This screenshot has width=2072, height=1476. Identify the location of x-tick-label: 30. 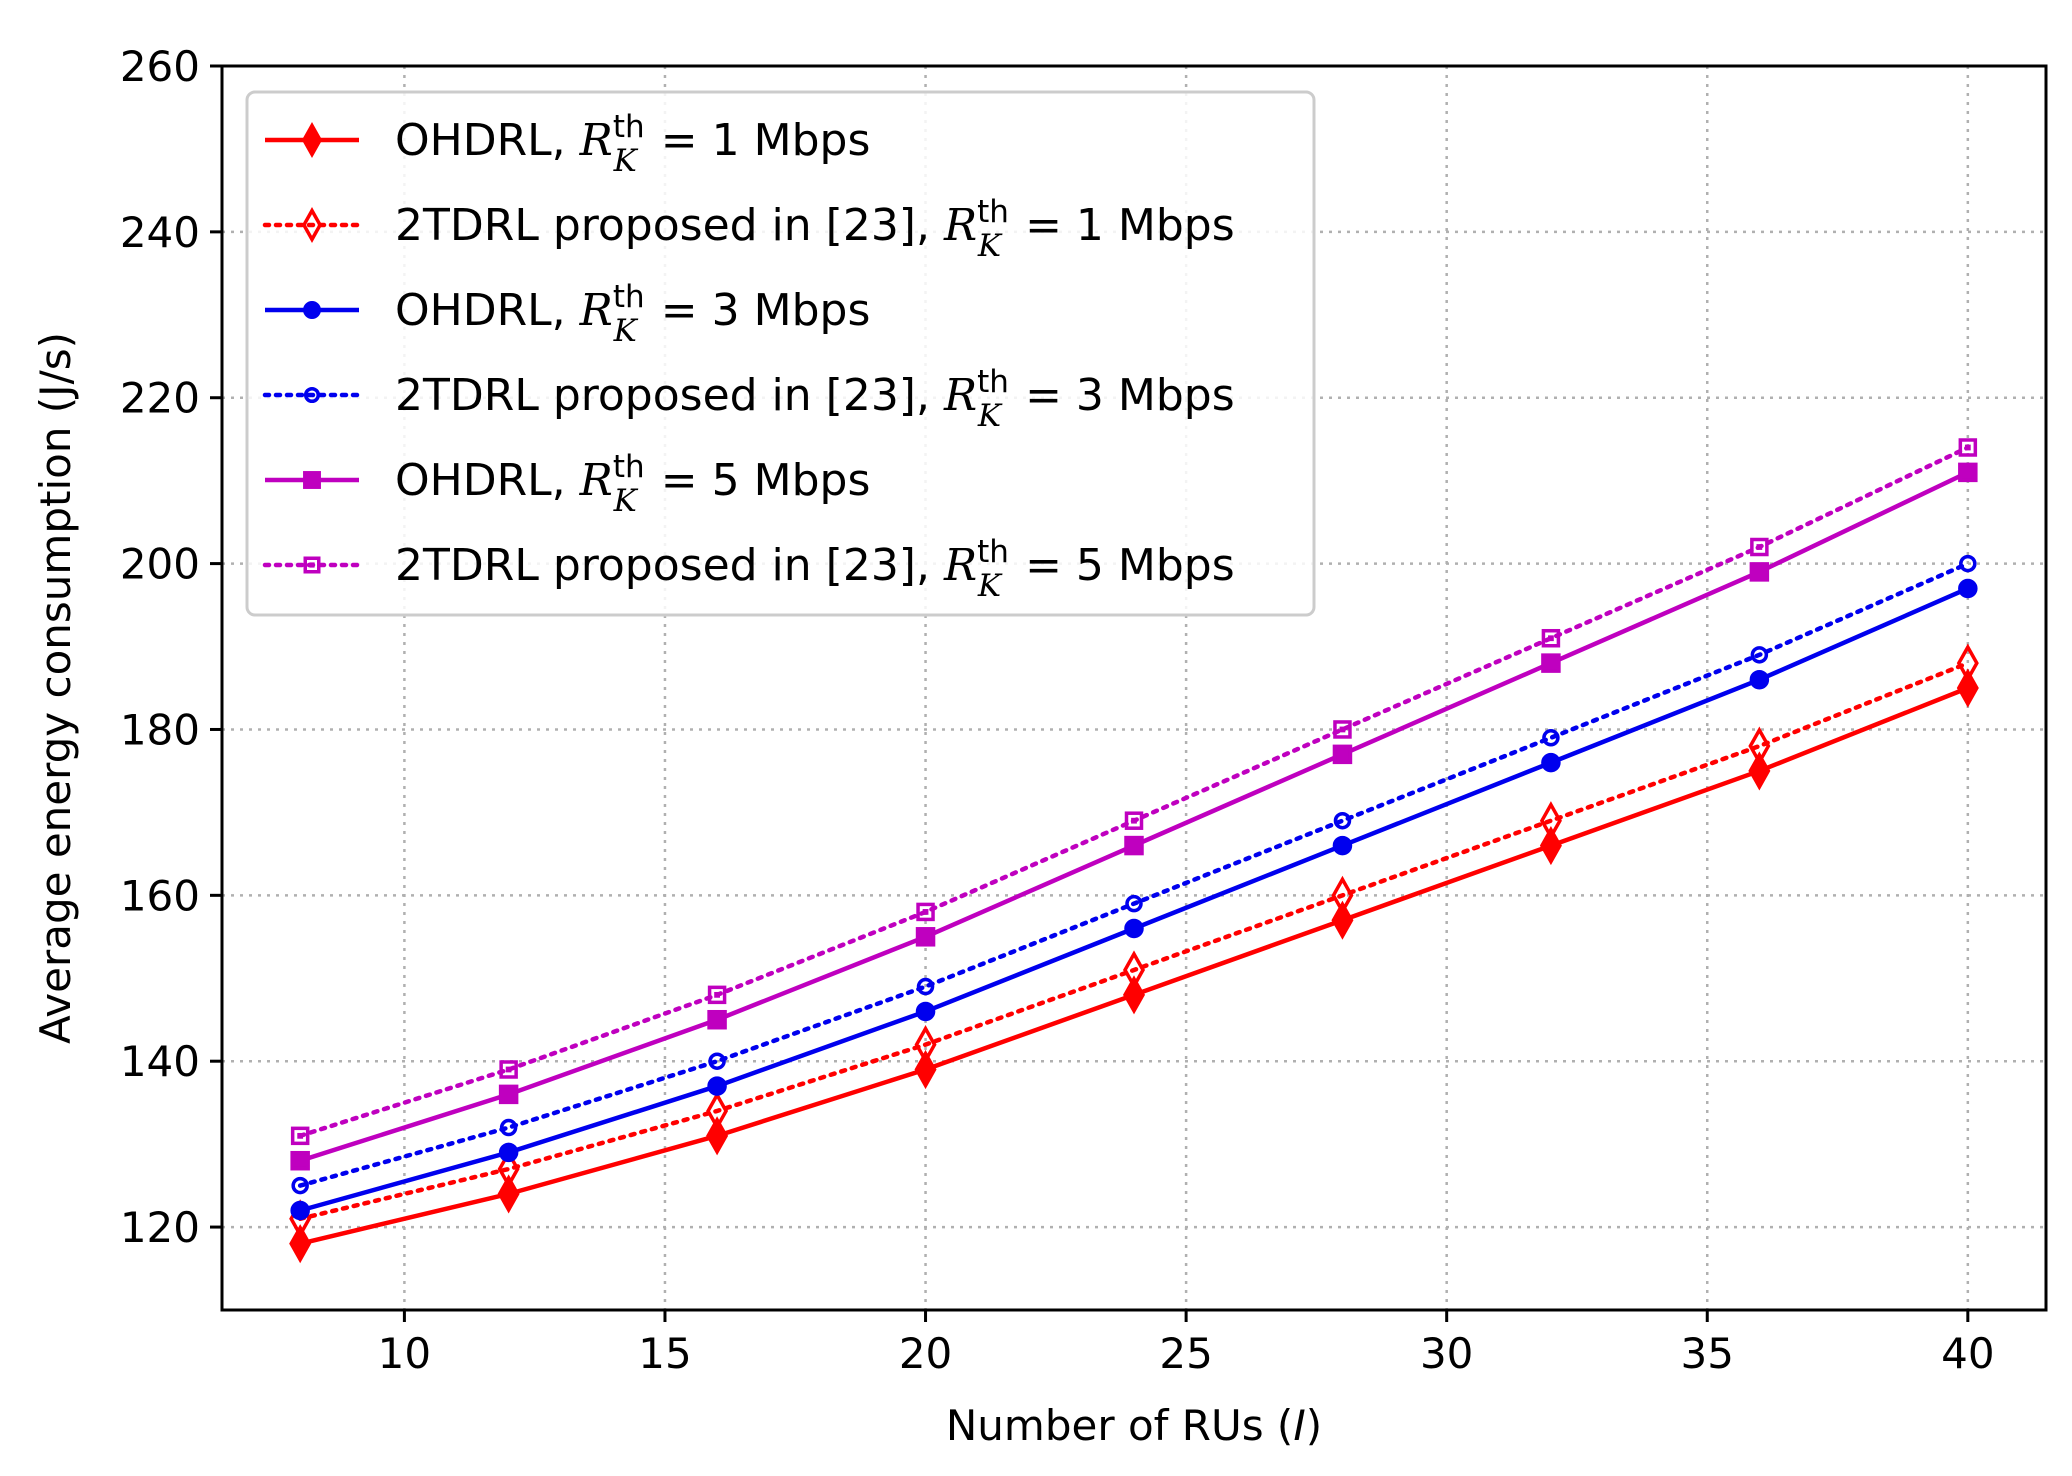
(1446, 1353).